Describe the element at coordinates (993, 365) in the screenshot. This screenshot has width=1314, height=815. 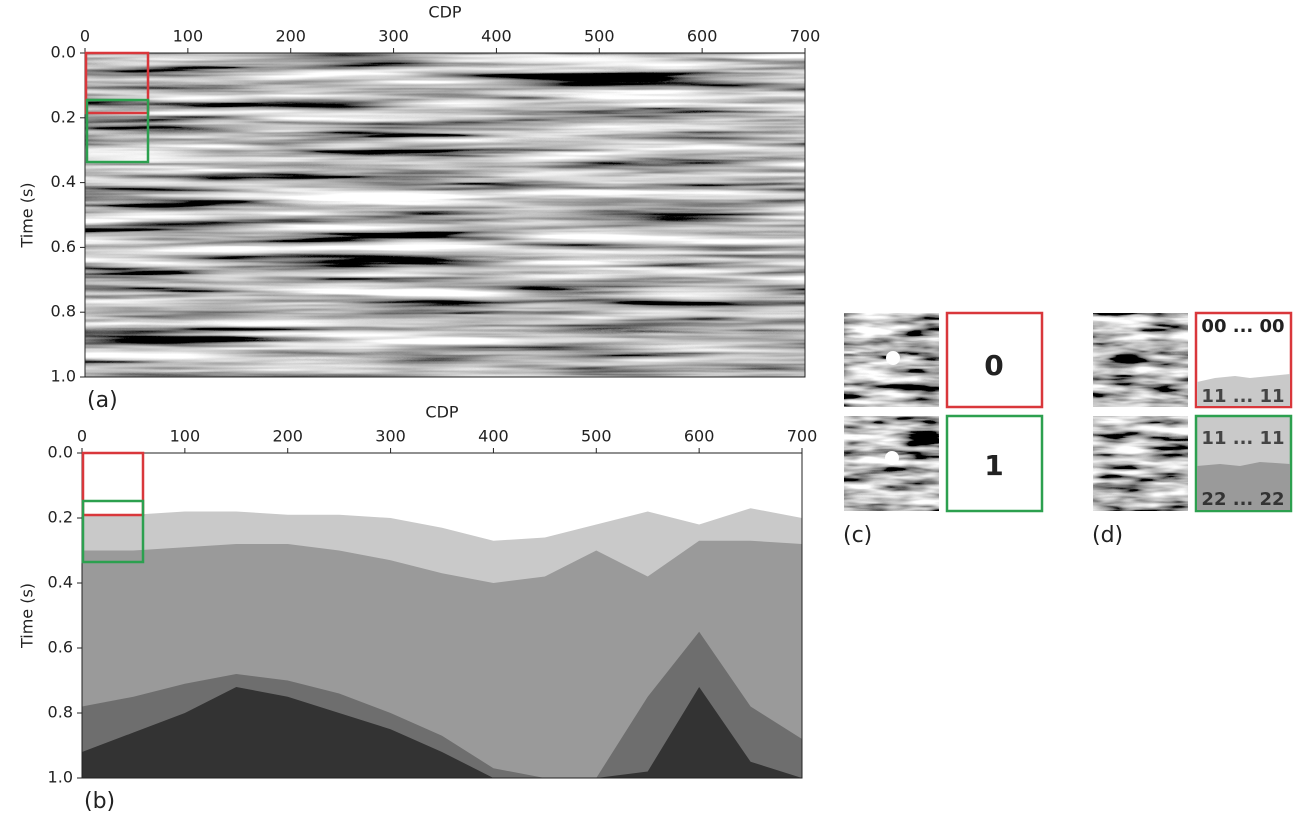
I see `class-label: 0` at that location.